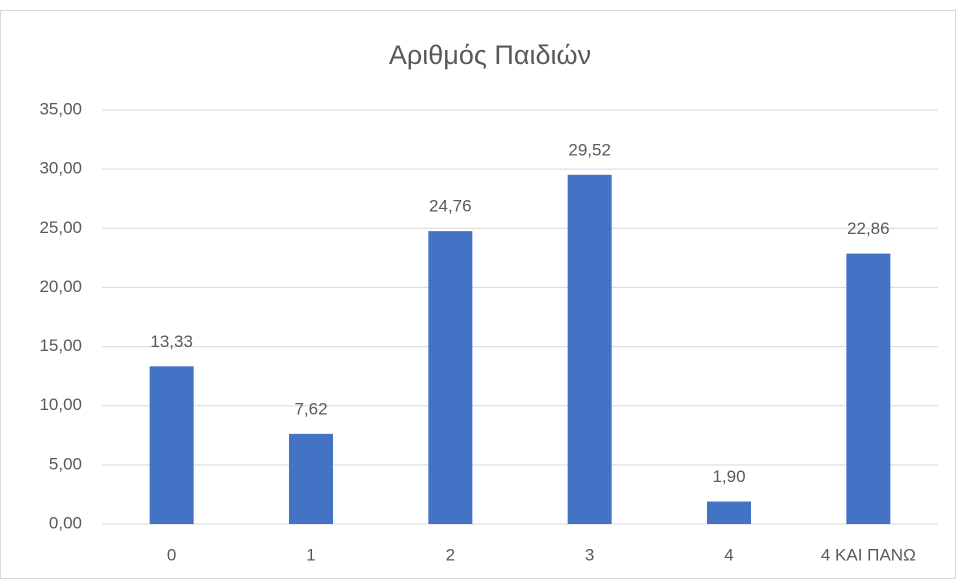 Image resolution: width=957 pixels, height=580 pixels. Describe the element at coordinates (868, 228) in the screenshot. I see `data-label: 22,86` at that location.